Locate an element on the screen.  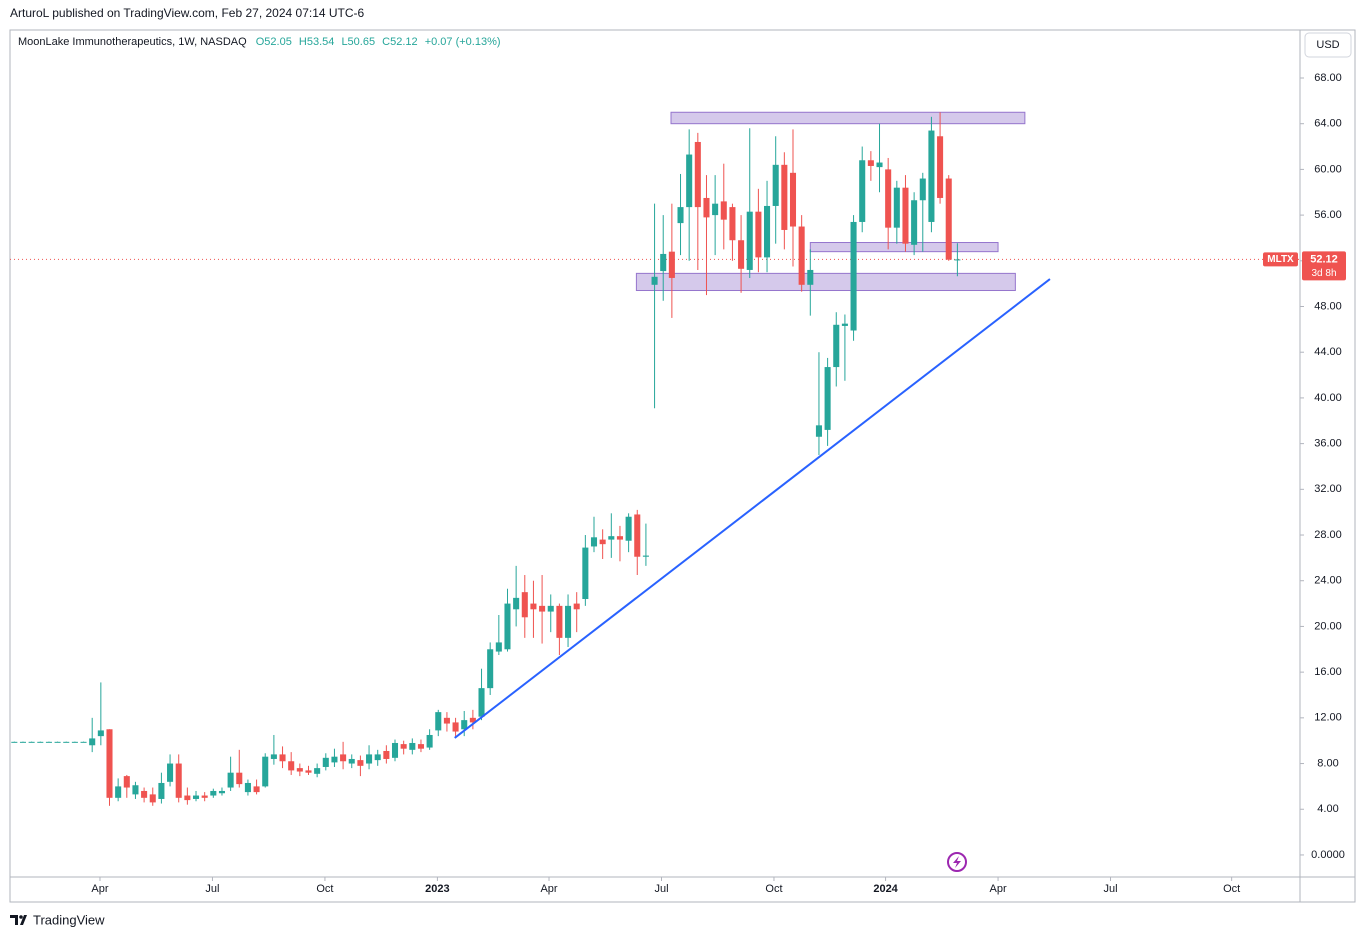
last-price-badge is located at coordinates (1324, 266).